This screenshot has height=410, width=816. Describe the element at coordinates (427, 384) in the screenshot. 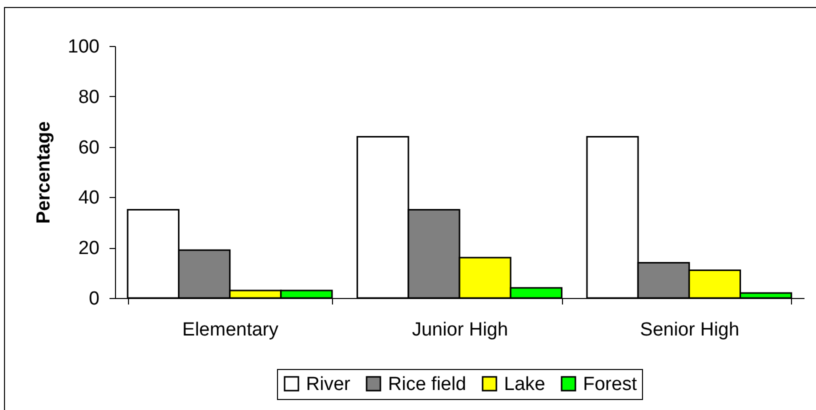

I see `legend-label: Rice field` at that location.